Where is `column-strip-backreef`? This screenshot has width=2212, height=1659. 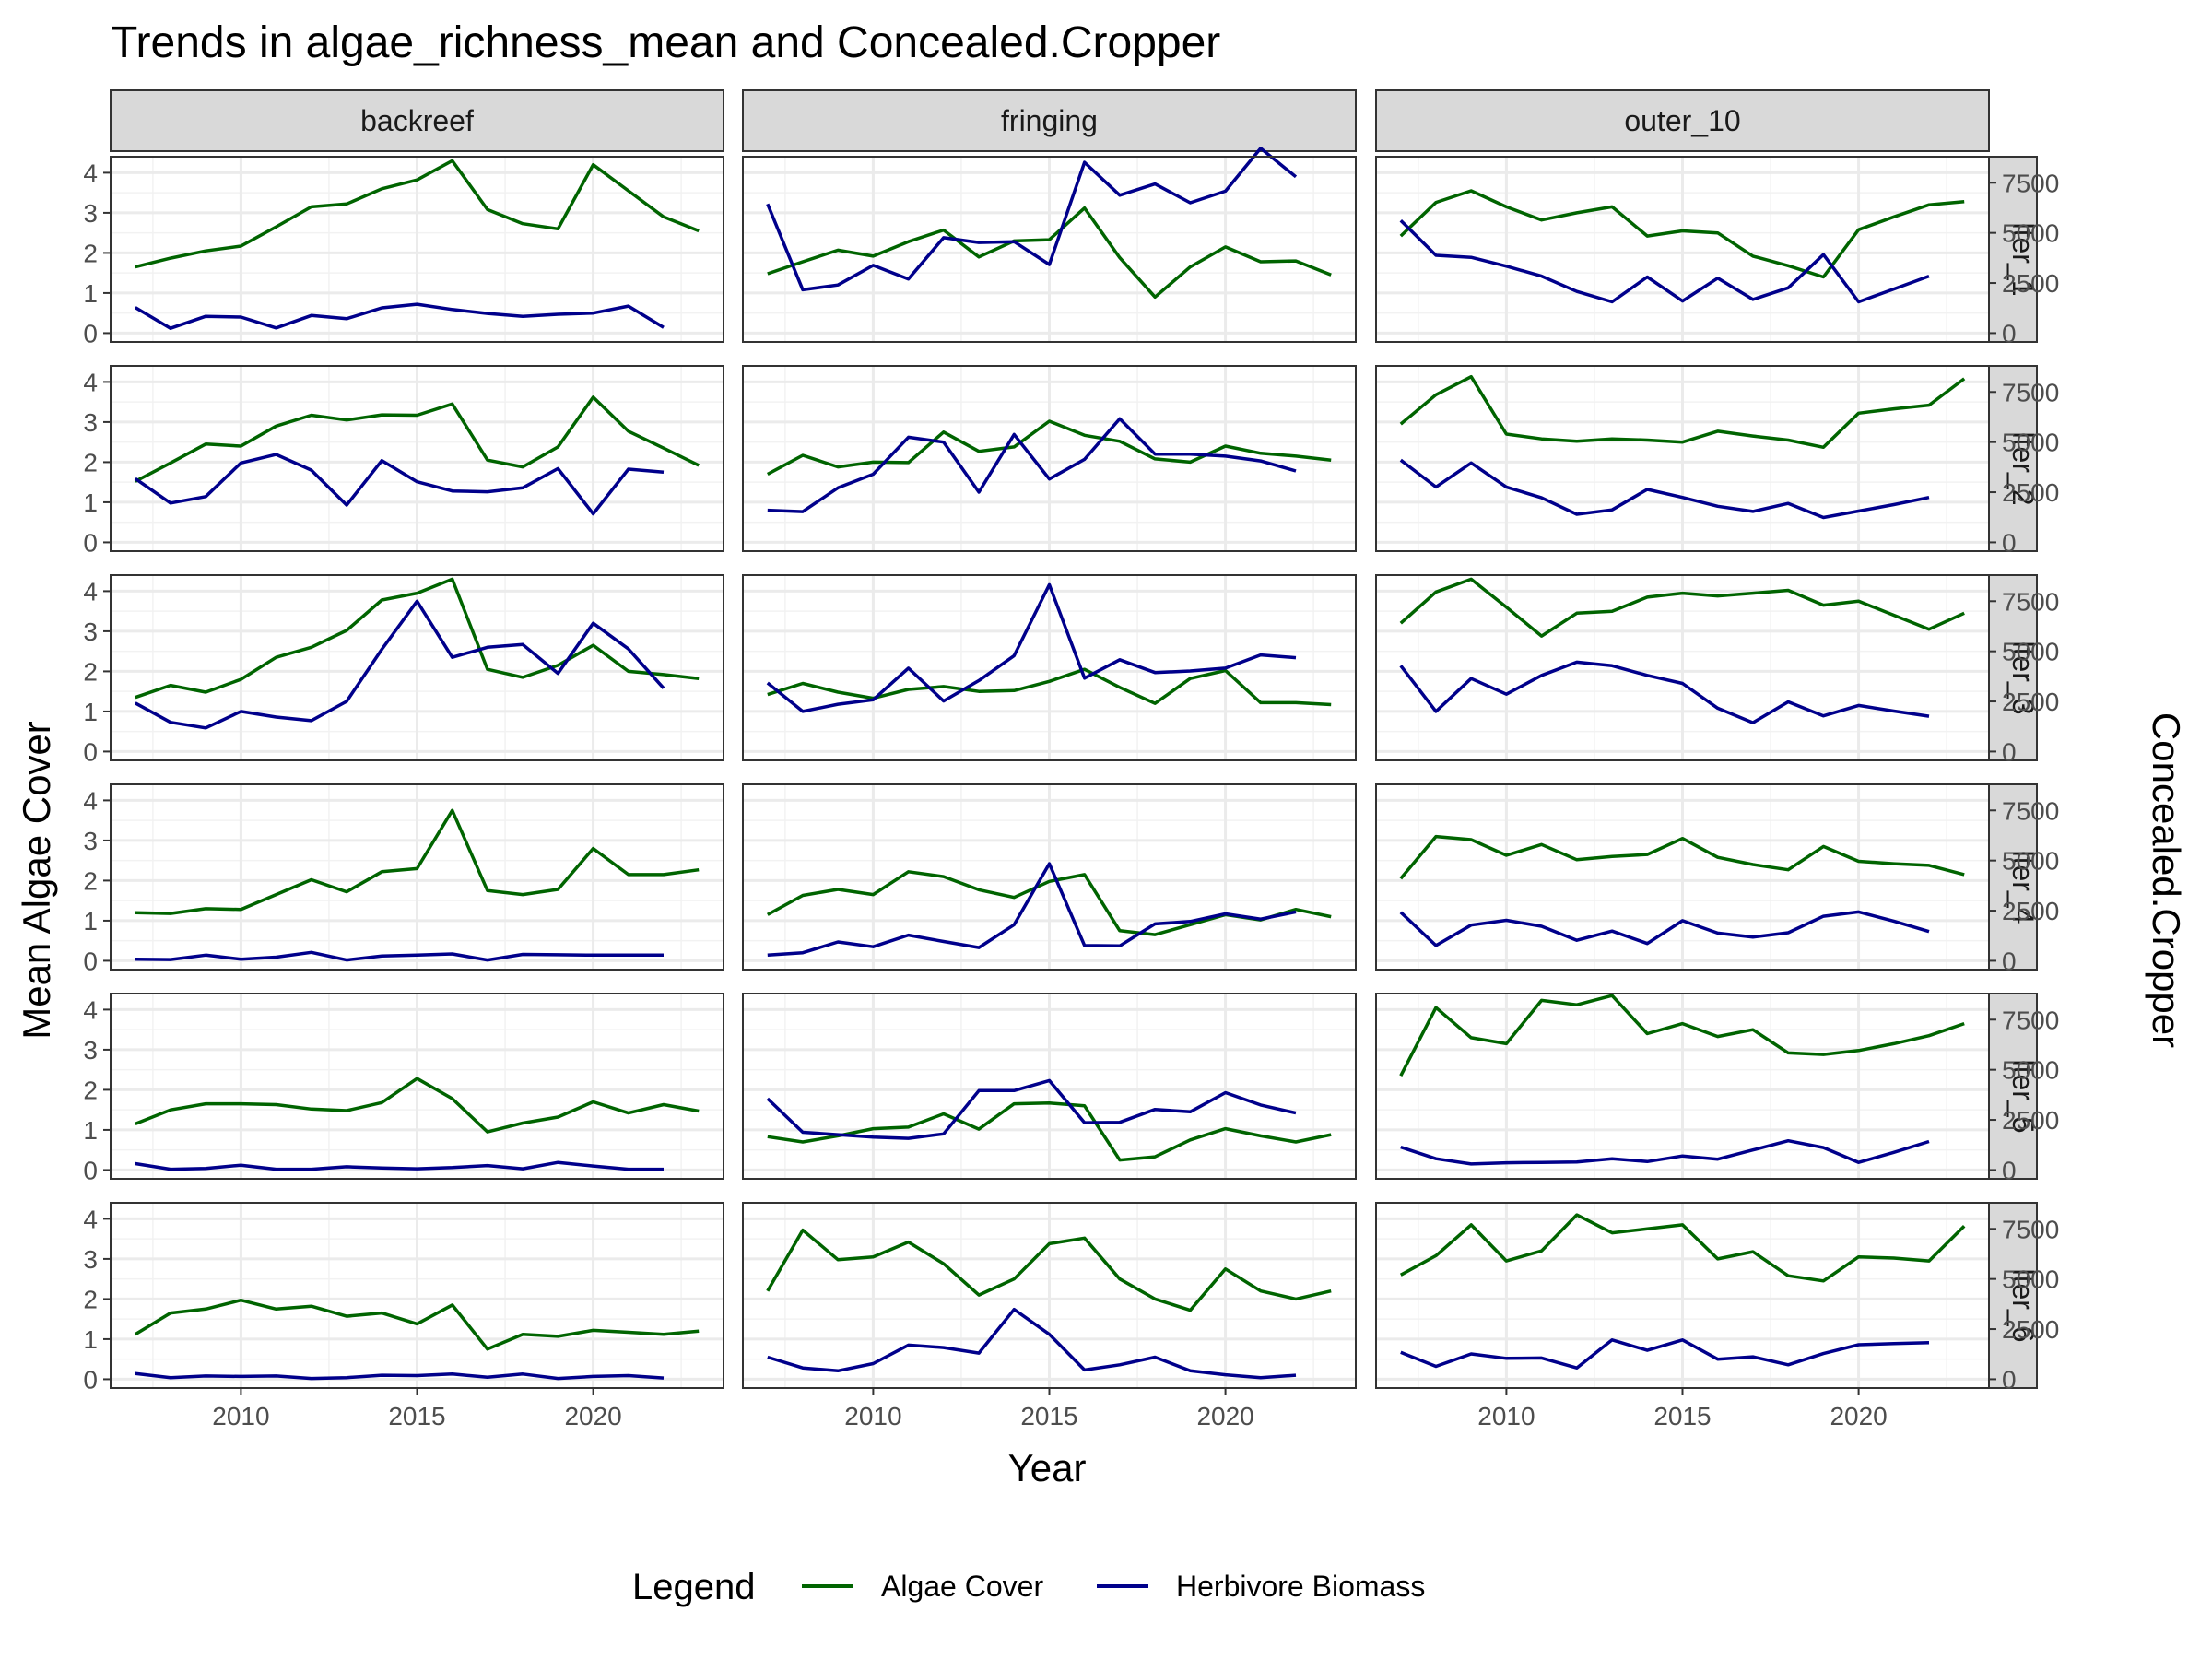
column-strip-backreef is located at coordinates (417, 120).